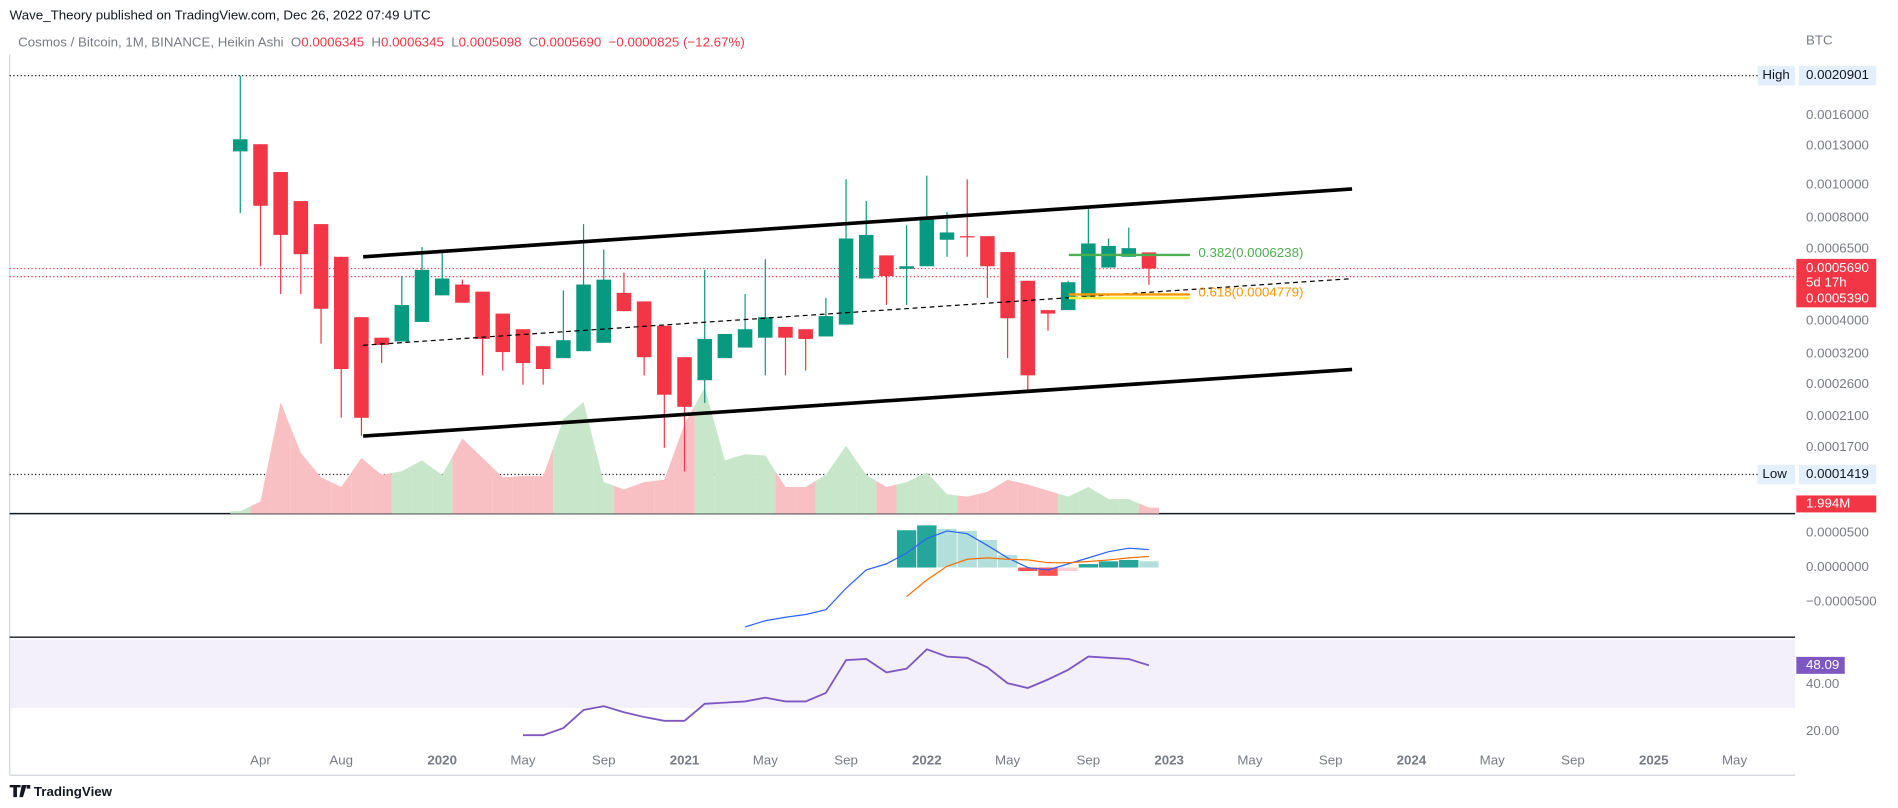 The width and height of the screenshot is (1898, 808). Describe the element at coordinates (341, 759) in the screenshot. I see `x-tick-label: Aug` at that location.